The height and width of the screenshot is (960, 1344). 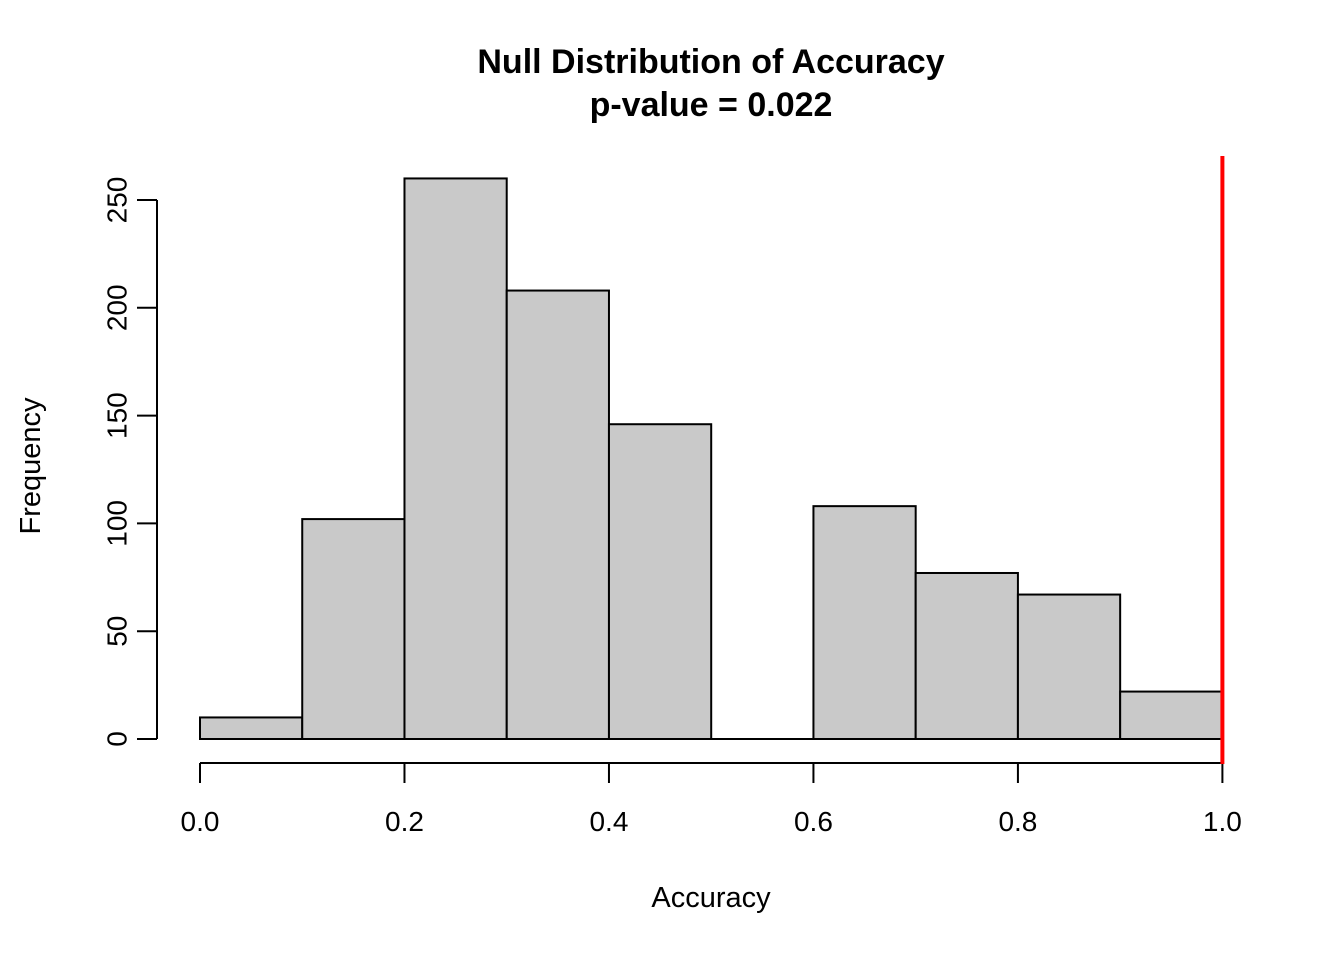 What do you see at coordinates (711, 898) in the screenshot?
I see `x-axis-label: Accuracy` at bounding box center [711, 898].